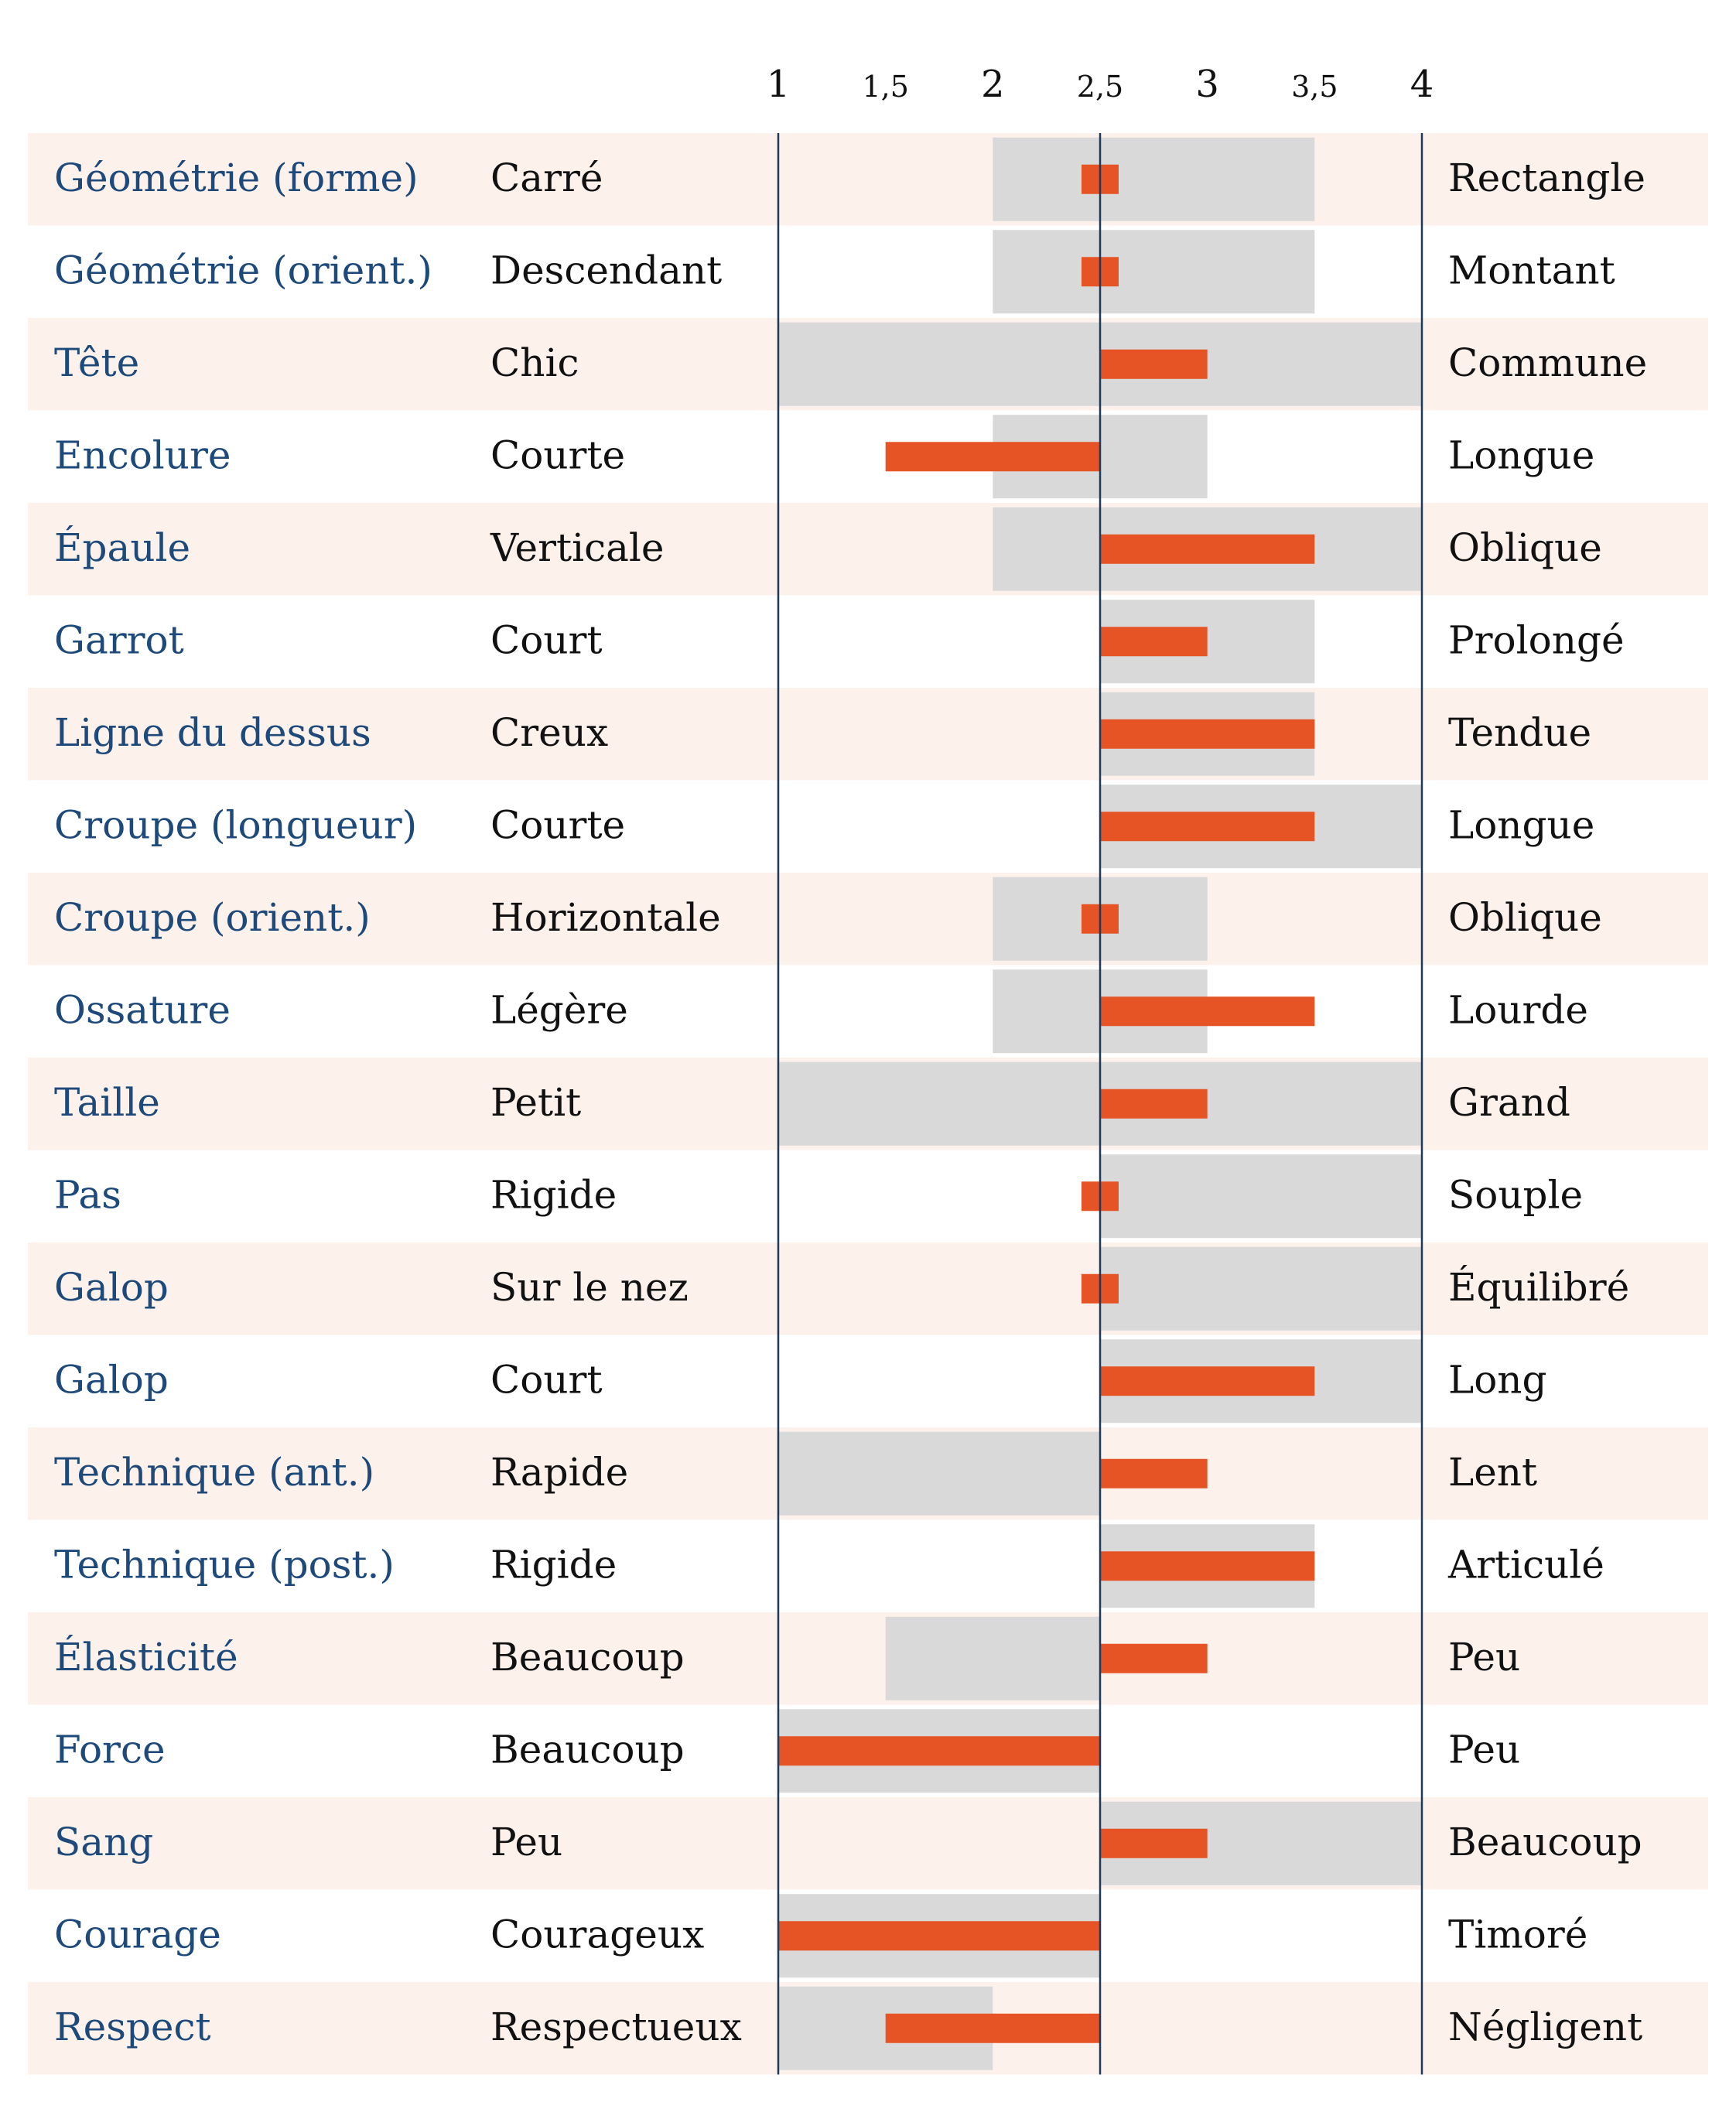 This screenshot has height=2102, width=1736. What do you see at coordinates (1531, 270) in the screenshot?
I see `high-pole-label: Montant` at bounding box center [1531, 270].